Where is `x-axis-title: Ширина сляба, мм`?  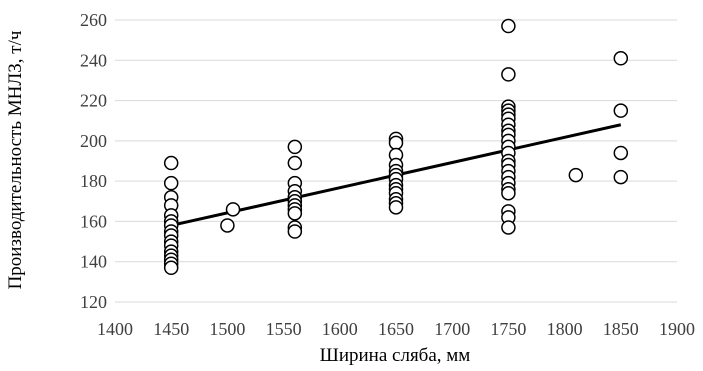 x-axis-title: Ширина сляба, мм is located at coordinates (395, 355).